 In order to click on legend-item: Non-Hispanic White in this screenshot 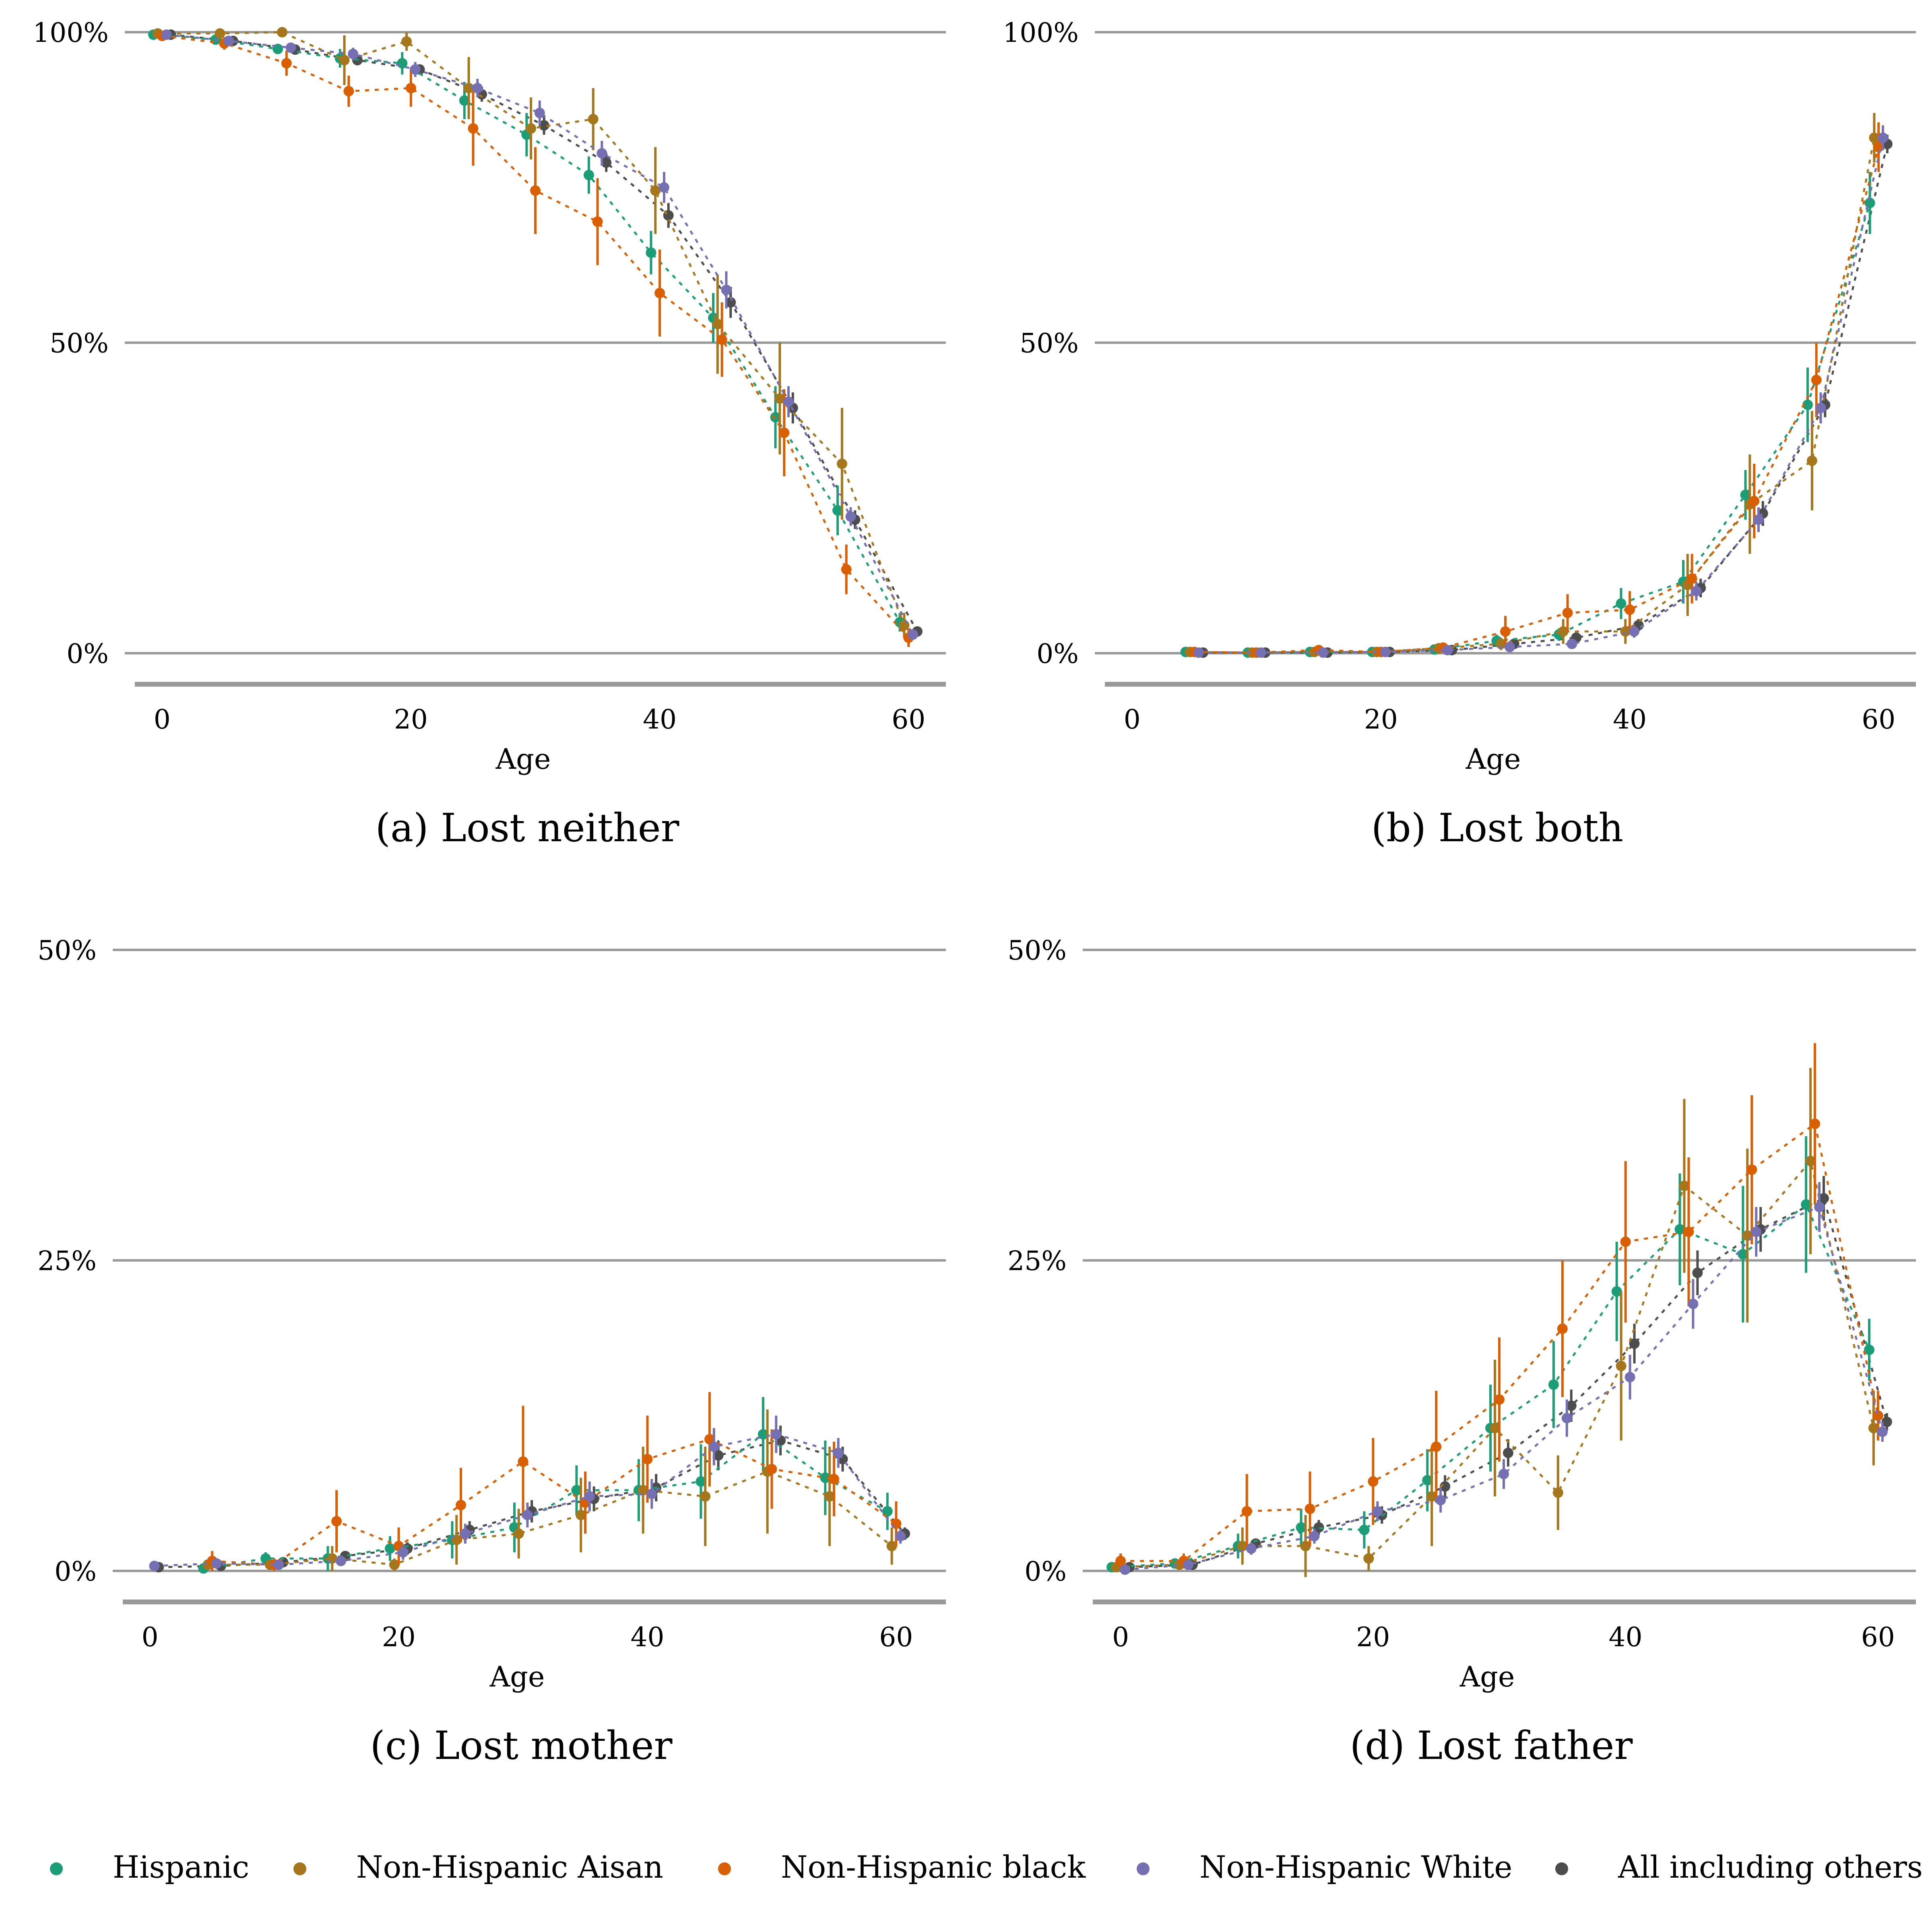, I will do `click(1324, 1867)`.